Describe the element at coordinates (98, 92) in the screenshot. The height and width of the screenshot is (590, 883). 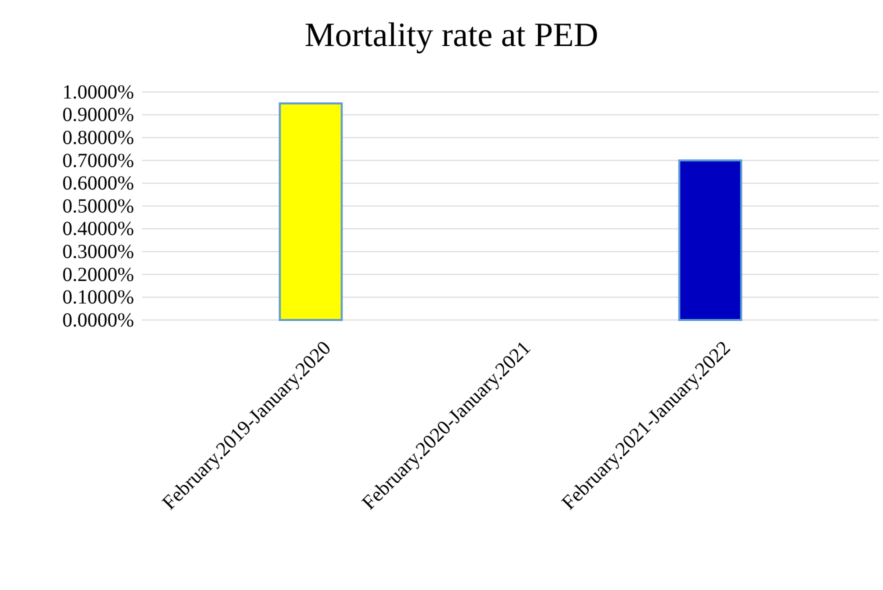
I see `y-tick-label: 1.0000%` at that location.